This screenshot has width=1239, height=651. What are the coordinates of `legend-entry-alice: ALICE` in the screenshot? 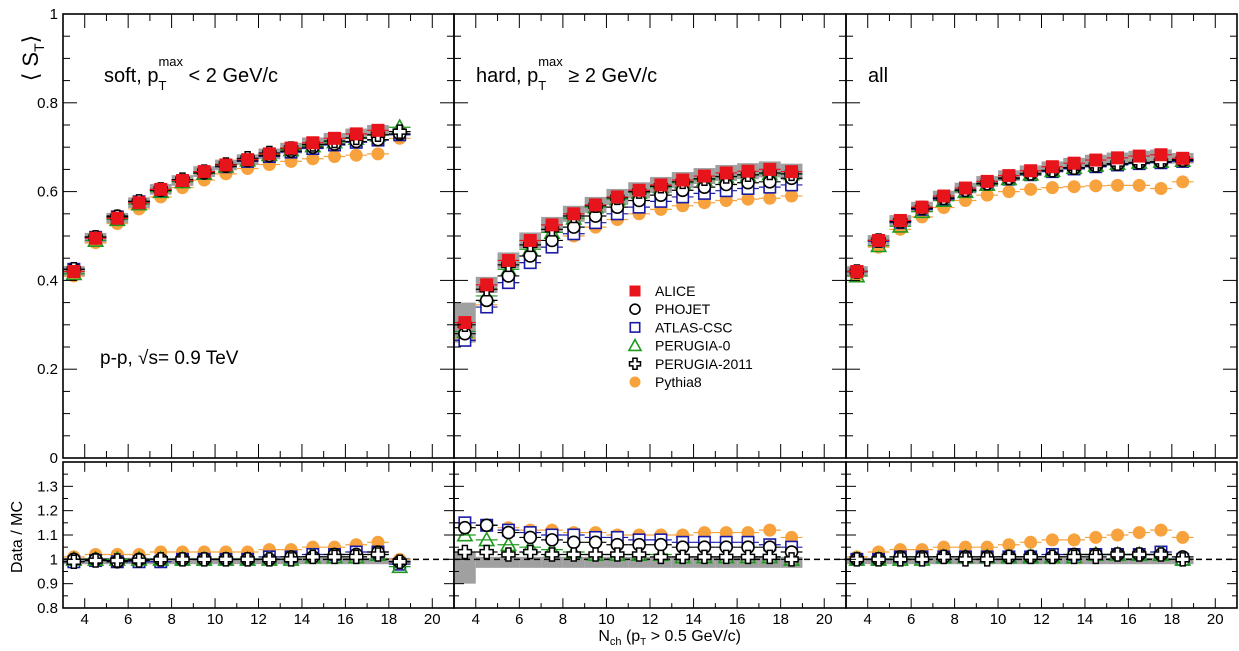 It's located at (662, 291).